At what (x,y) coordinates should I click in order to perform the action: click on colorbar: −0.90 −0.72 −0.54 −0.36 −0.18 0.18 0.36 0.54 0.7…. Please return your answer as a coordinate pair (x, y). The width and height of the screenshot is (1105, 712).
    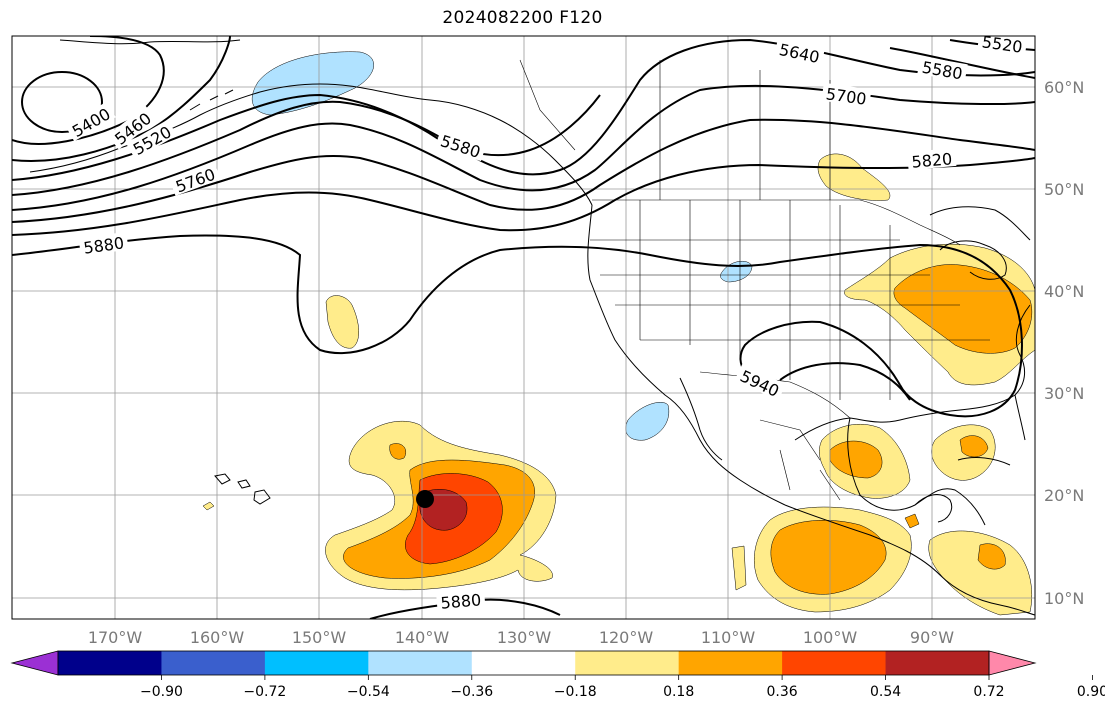
    Looking at the image, I should click on (557, 675).